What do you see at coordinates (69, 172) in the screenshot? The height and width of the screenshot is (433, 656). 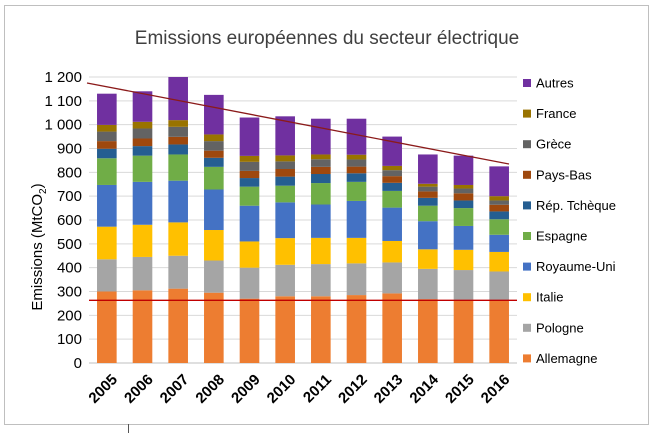 I see `y-tick-label: 800` at bounding box center [69, 172].